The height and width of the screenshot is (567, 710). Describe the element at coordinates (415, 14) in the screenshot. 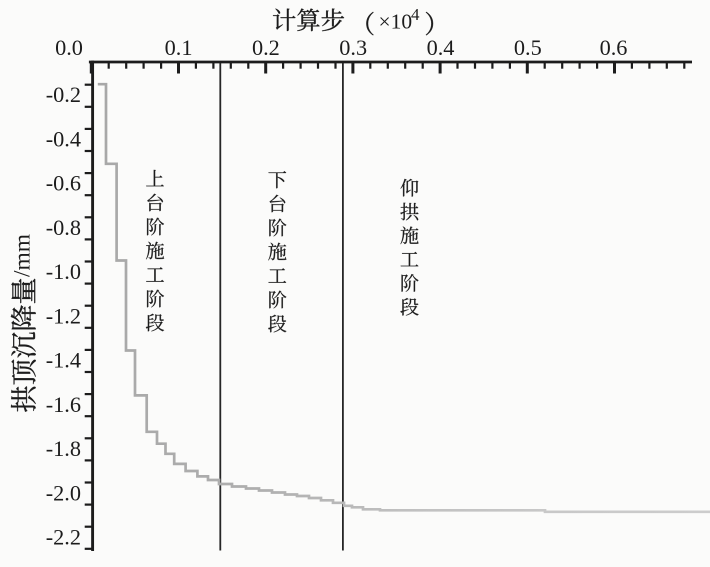

I see `svg-text: 4` at that location.